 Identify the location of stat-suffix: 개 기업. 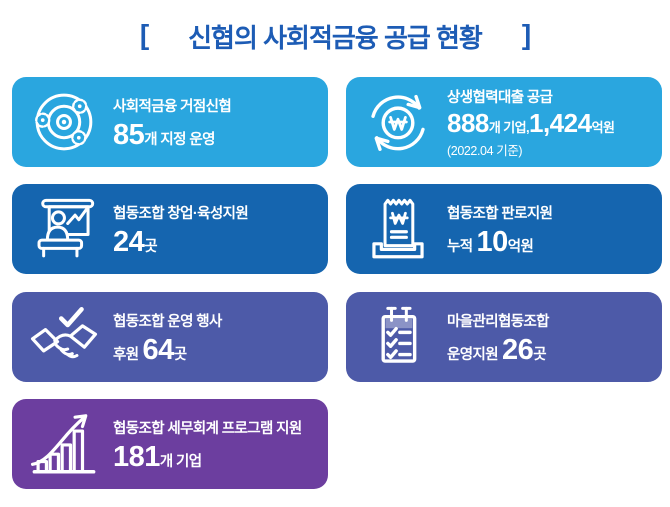
(180, 461).